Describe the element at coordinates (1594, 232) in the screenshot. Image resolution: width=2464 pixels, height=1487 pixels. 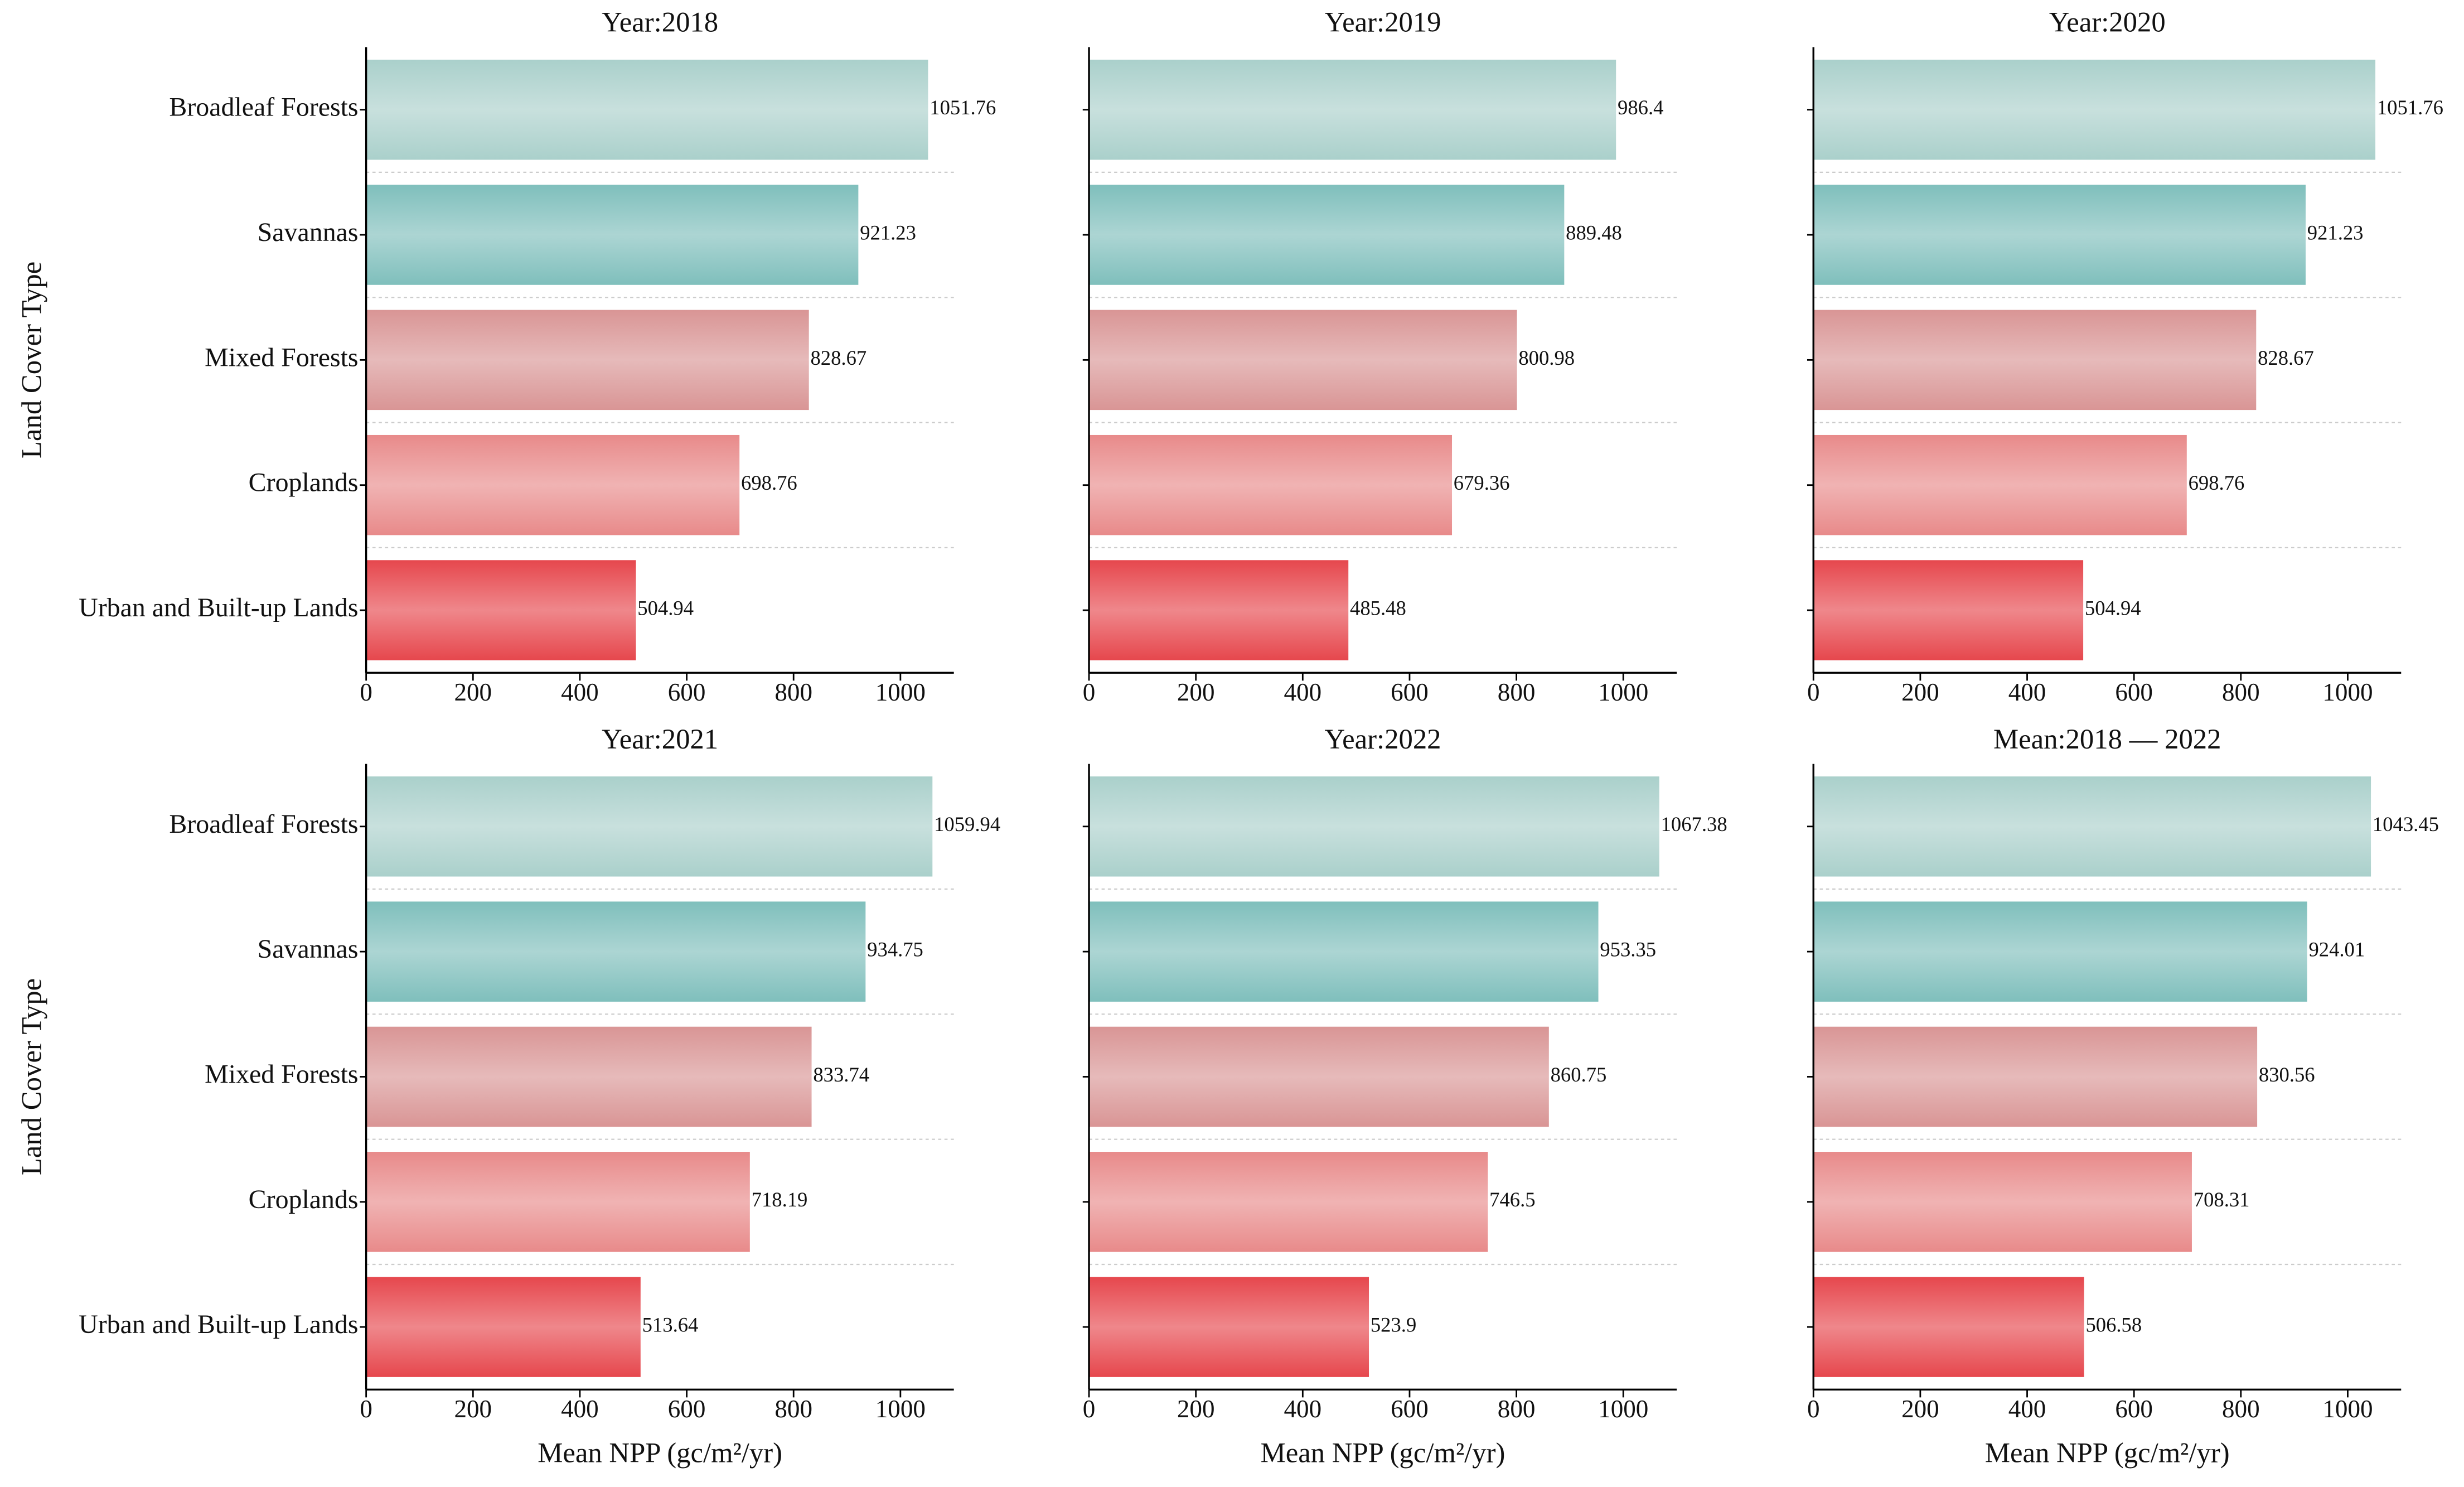
I see `value-label: 889.48` at that location.